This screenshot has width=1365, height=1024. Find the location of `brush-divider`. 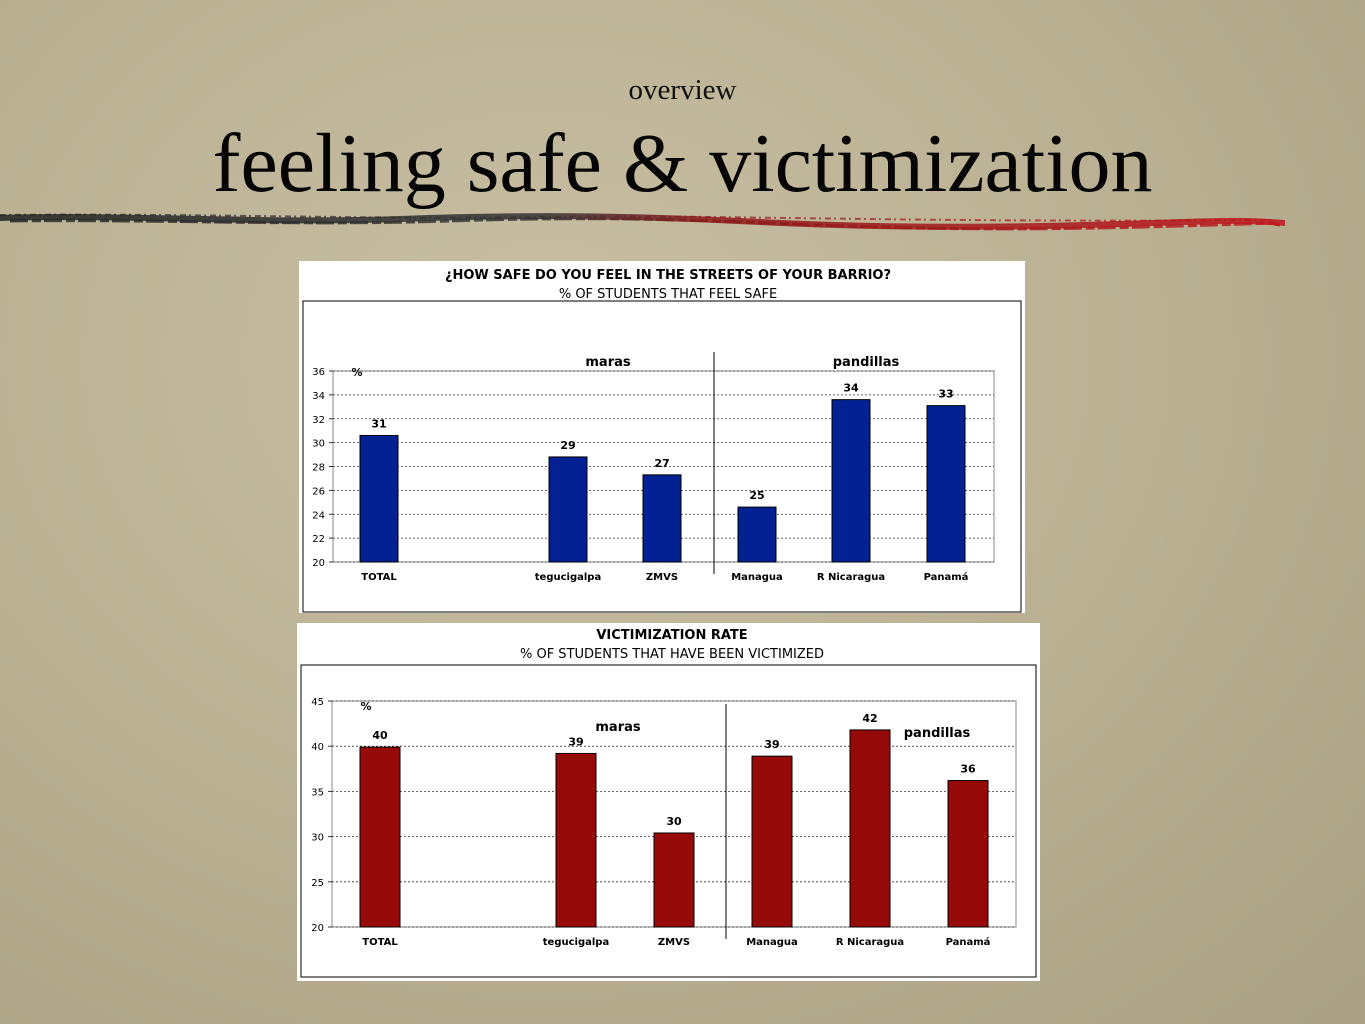

brush-divider is located at coordinates (642, 222).